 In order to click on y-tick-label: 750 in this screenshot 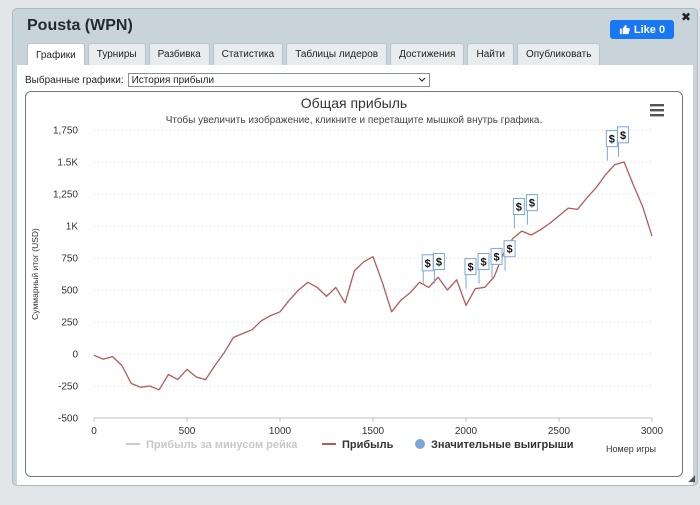, I will do `click(69, 259)`.